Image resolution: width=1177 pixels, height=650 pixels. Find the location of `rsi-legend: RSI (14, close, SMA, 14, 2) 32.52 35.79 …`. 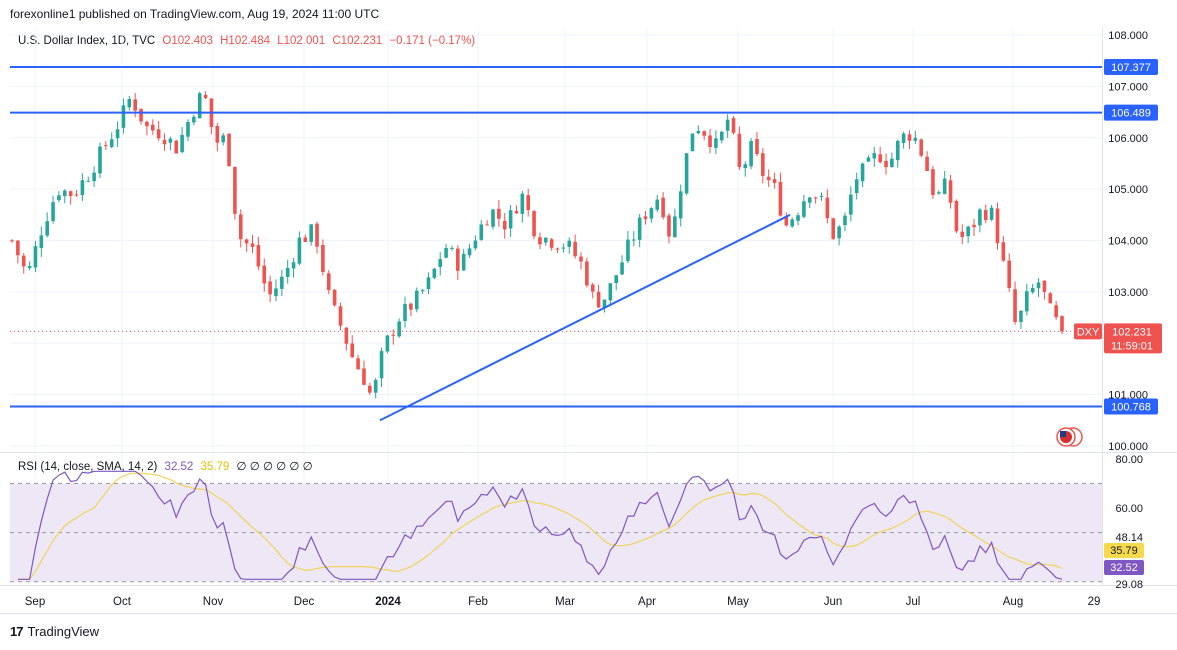

rsi-legend: RSI (14, close, SMA, 14, 2) 32.52 35.79 … is located at coordinates (165, 466).